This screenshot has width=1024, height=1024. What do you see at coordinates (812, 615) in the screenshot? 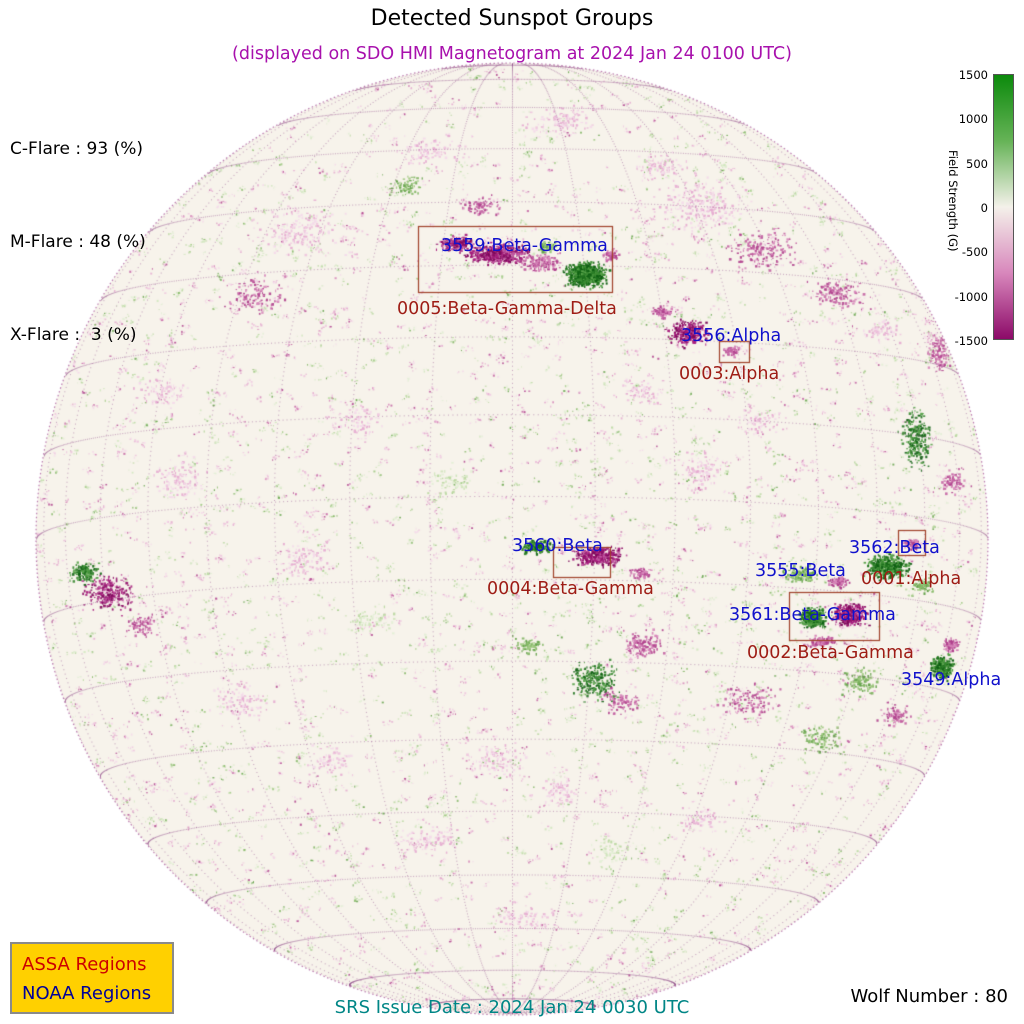
I see `noaa-region-label-3561: 3561:Beta-Gamma` at bounding box center [812, 615].